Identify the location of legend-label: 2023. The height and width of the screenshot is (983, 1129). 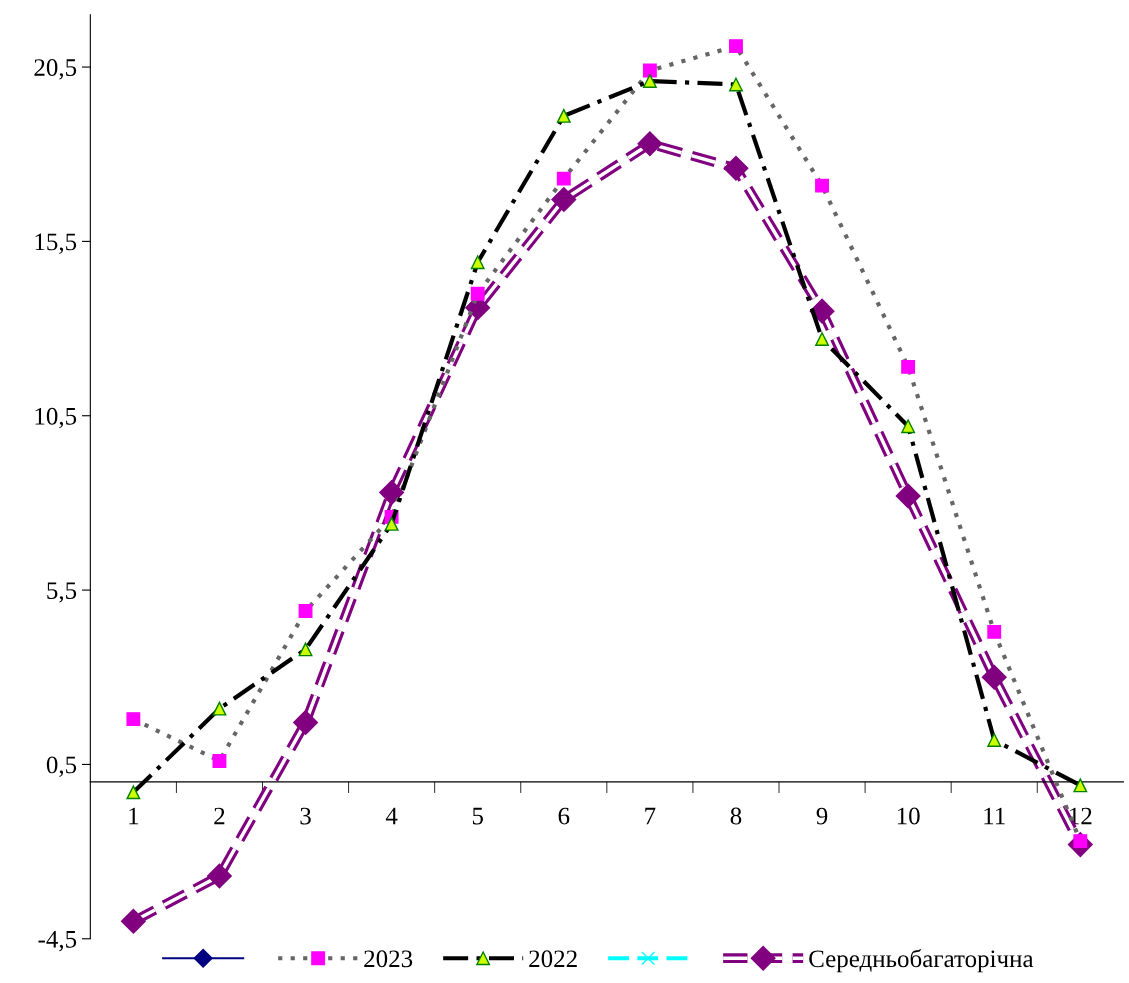
(388, 959).